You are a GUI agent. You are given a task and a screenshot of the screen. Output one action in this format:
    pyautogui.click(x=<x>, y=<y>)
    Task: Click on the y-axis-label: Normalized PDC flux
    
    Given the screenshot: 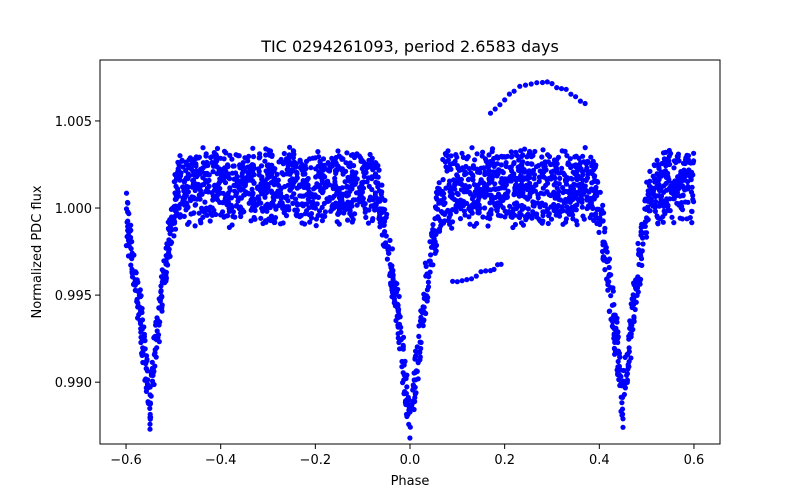 What is the action you would take?
    pyautogui.click(x=37, y=251)
    